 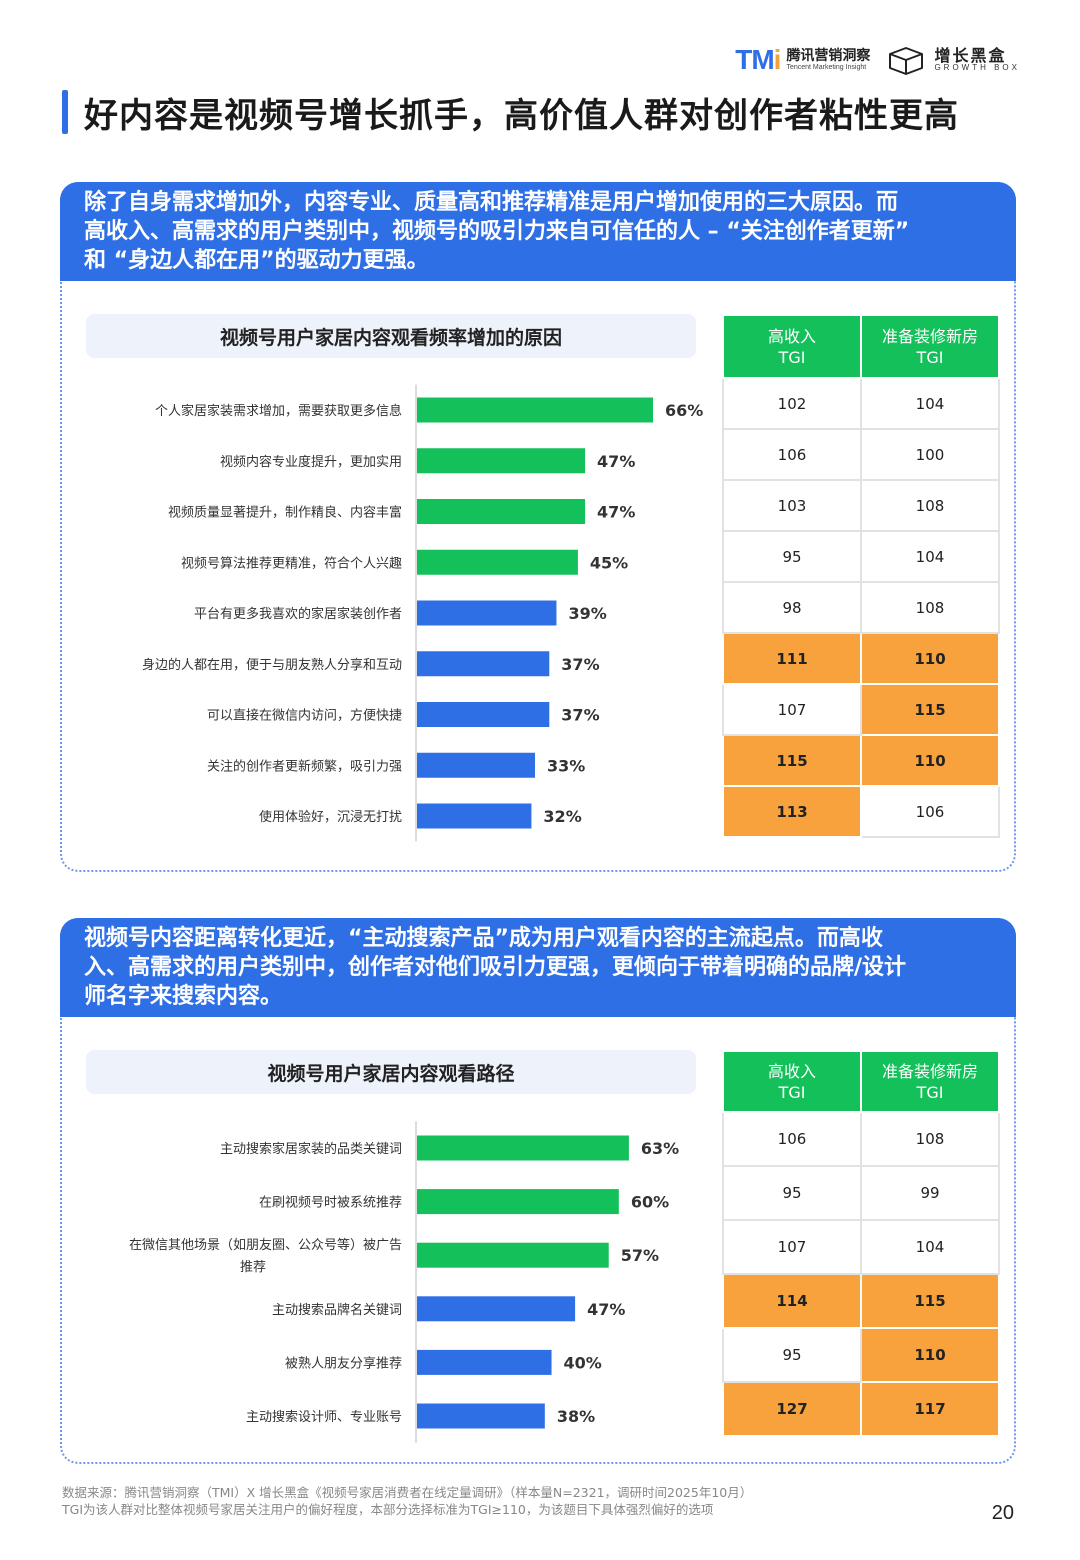 I want to click on chart-category-label: 身边的人都在用，便于与朋友熟人分享和互动, so click(x=272, y=665).